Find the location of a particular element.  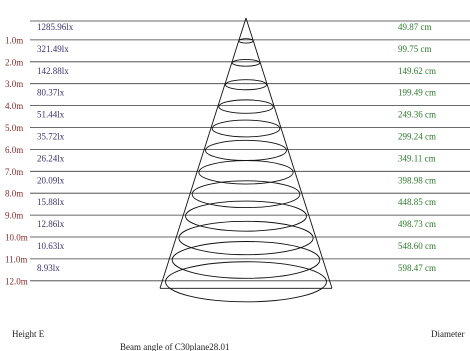

cone-right-edge is located at coordinates (289, 153).